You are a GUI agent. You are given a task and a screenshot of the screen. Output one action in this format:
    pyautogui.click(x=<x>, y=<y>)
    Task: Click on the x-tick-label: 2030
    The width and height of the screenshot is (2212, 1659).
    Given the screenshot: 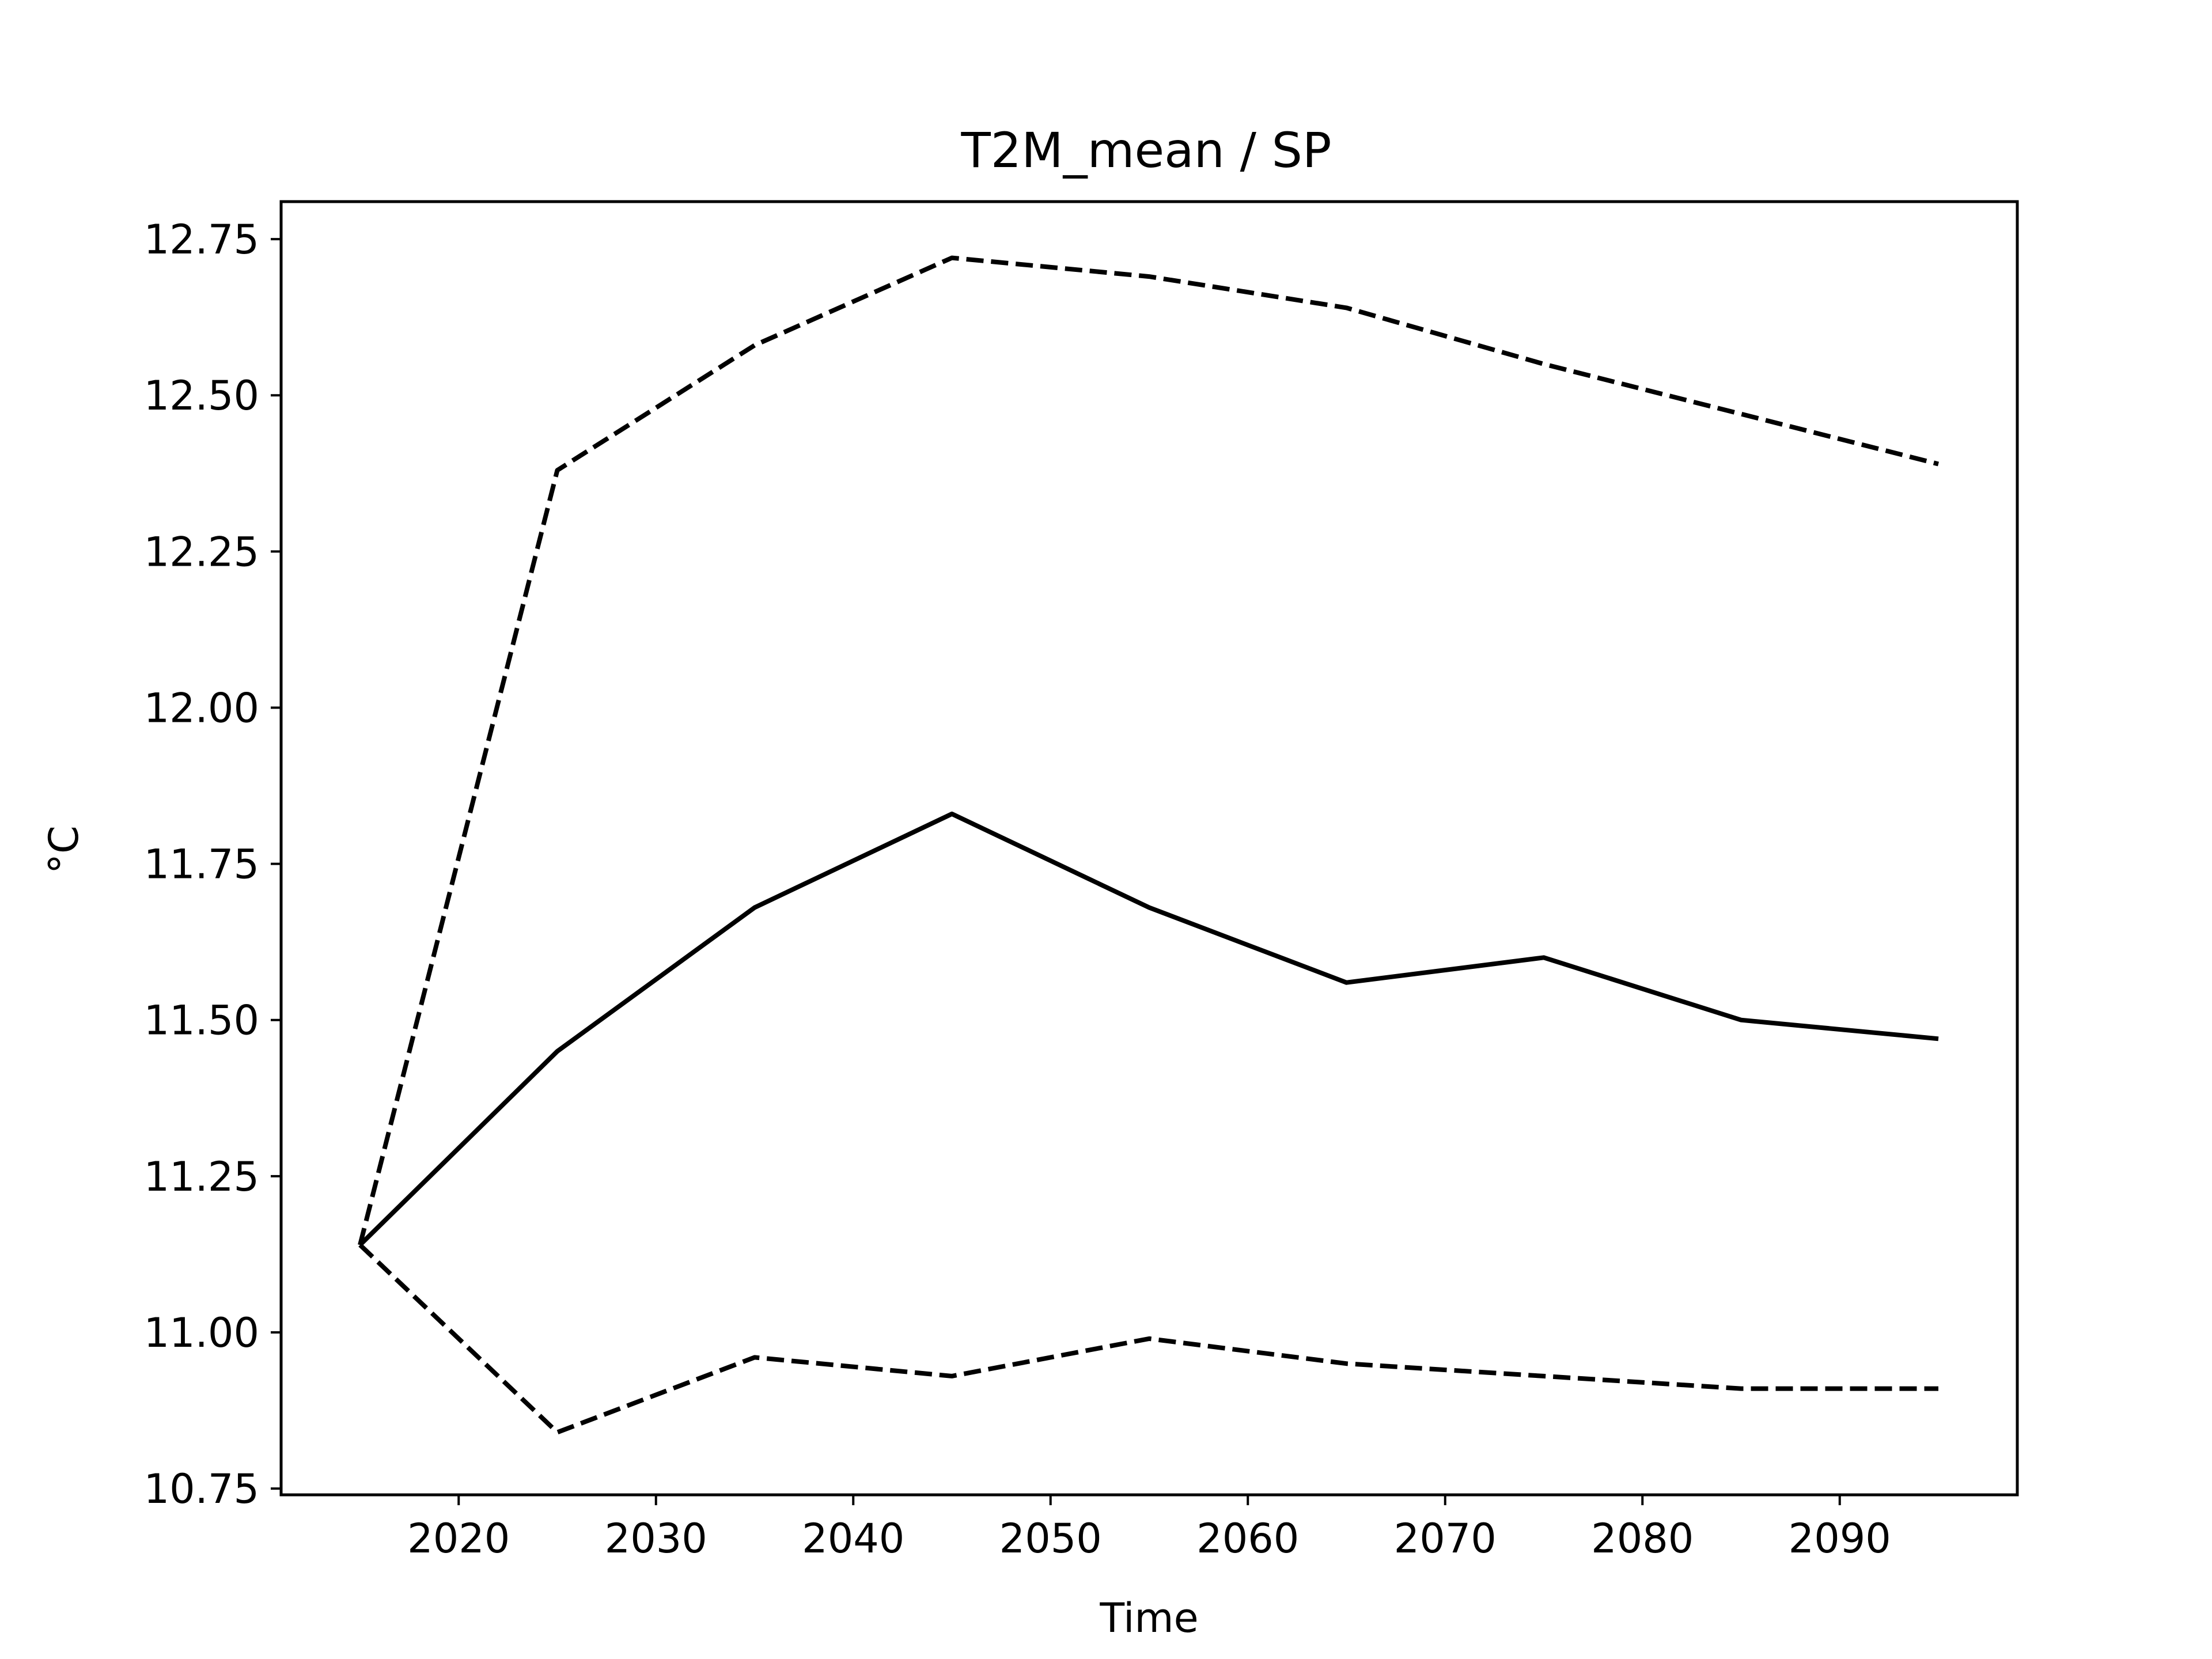 What is the action you would take?
    pyautogui.click(x=656, y=1538)
    